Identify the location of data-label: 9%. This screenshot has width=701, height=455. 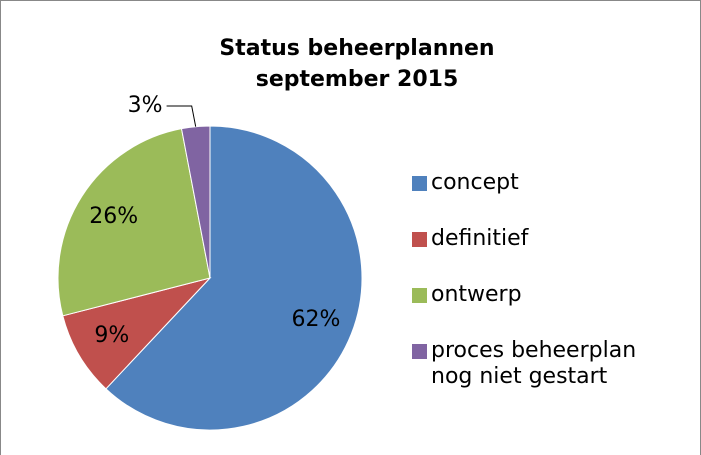
(111, 335).